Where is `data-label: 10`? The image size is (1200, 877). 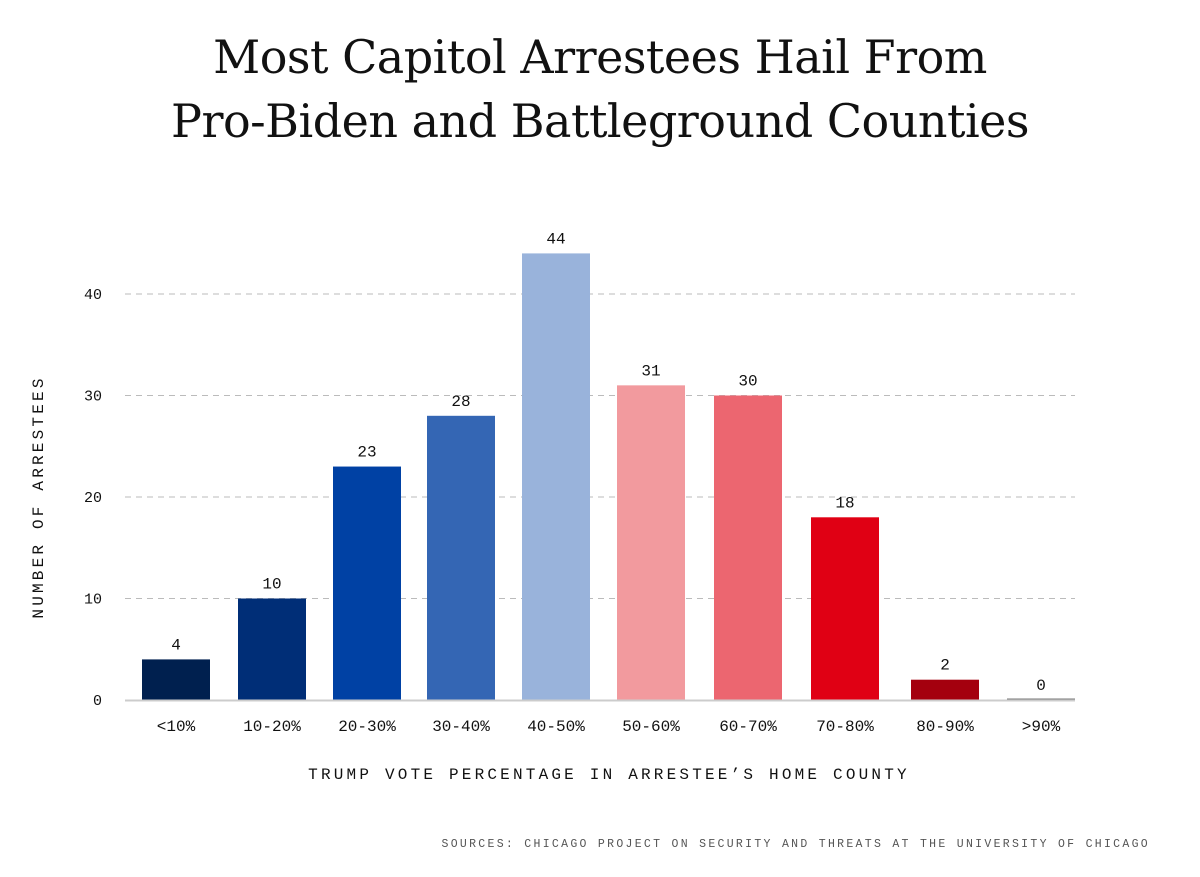
data-label: 10 is located at coordinates (271, 585).